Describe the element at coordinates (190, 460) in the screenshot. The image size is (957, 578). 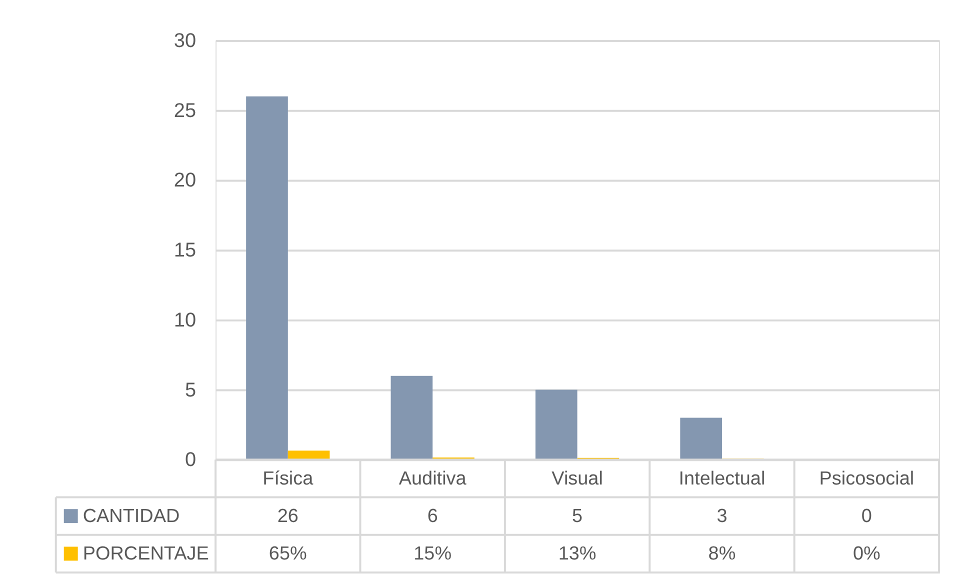
I see `y-tick-label: 0` at that location.